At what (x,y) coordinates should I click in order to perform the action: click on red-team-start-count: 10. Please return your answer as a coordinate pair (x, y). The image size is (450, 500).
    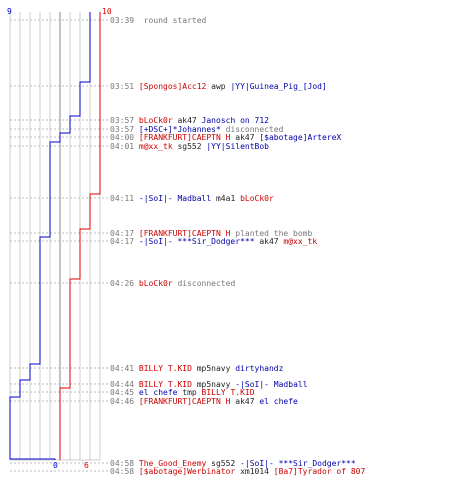
    Looking at the image, I should click on (107, 11).